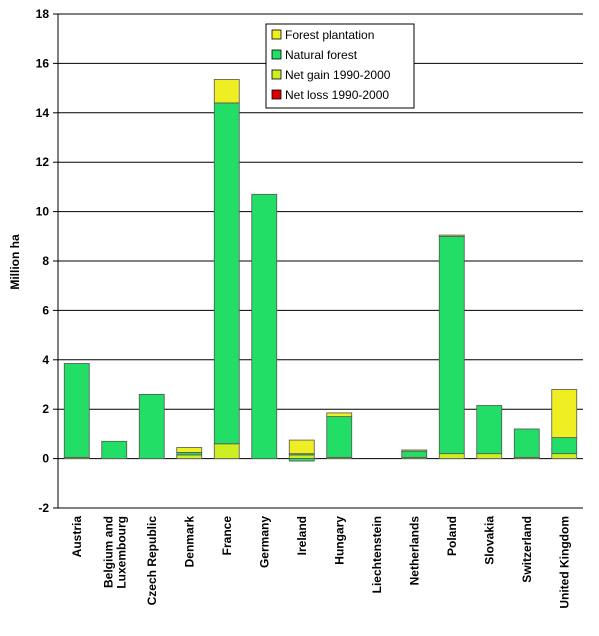 The image size is (599, 636). What do you see at coordinates (337, 95) in the screenshot?
I see `legend-label: Net loss 1990-2000` at bounding box center [337, 95].